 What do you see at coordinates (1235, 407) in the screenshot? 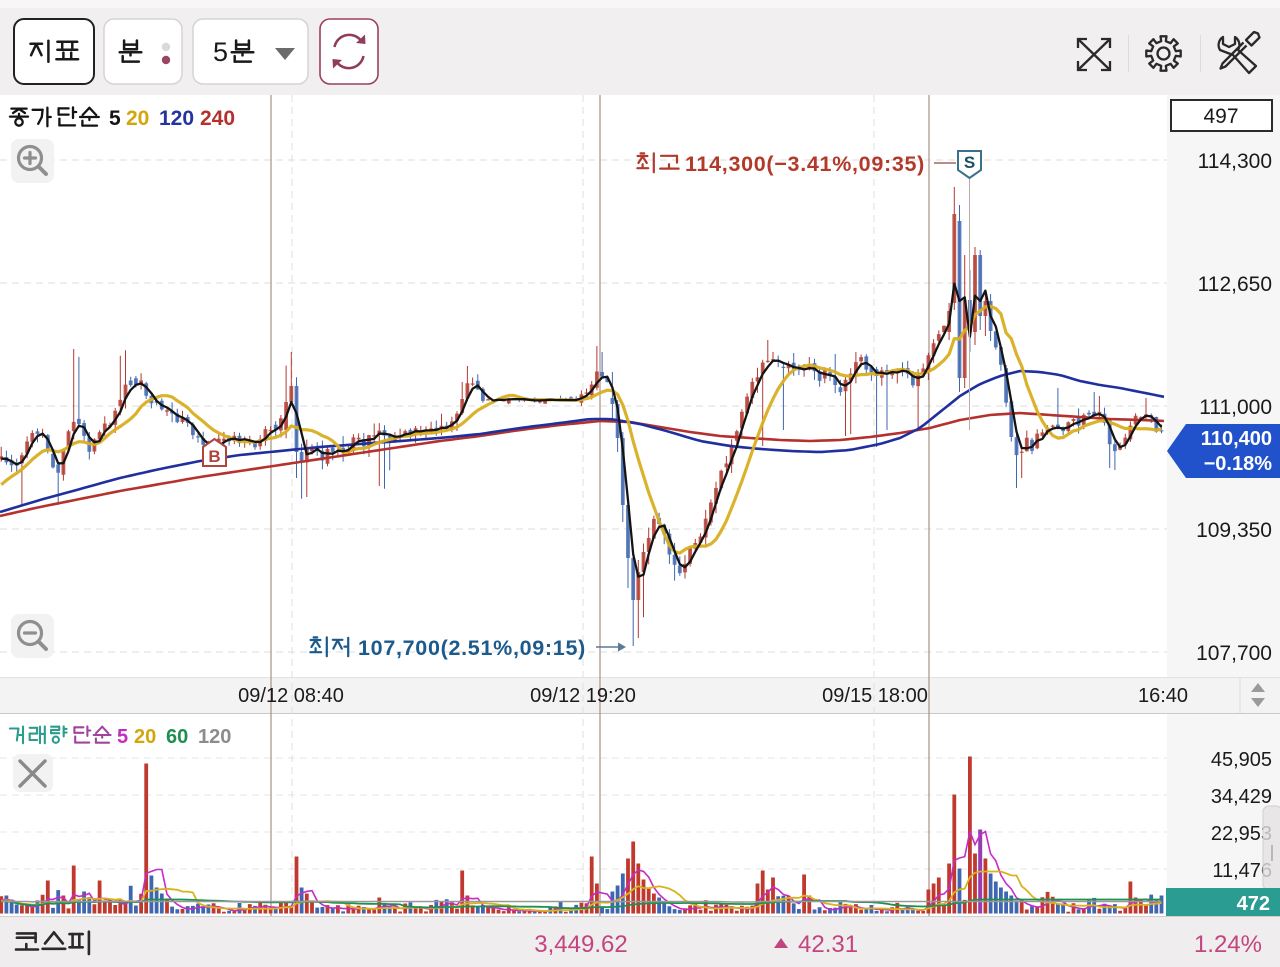
I see `svg-text: 111,000` at bounding box center [1235, 407].